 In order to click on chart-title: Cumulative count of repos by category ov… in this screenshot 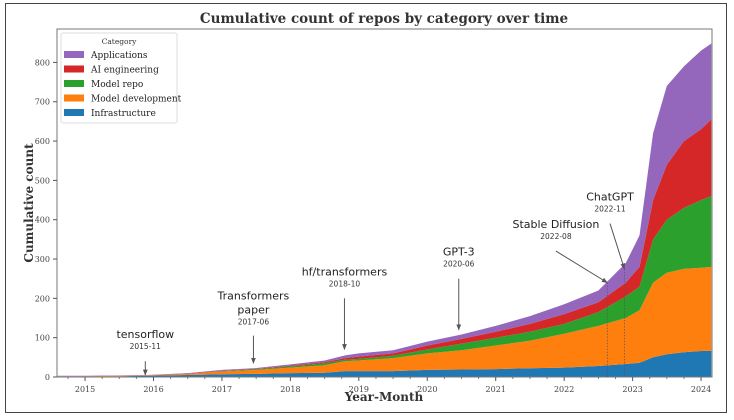, I will do `click(384, 19)`.